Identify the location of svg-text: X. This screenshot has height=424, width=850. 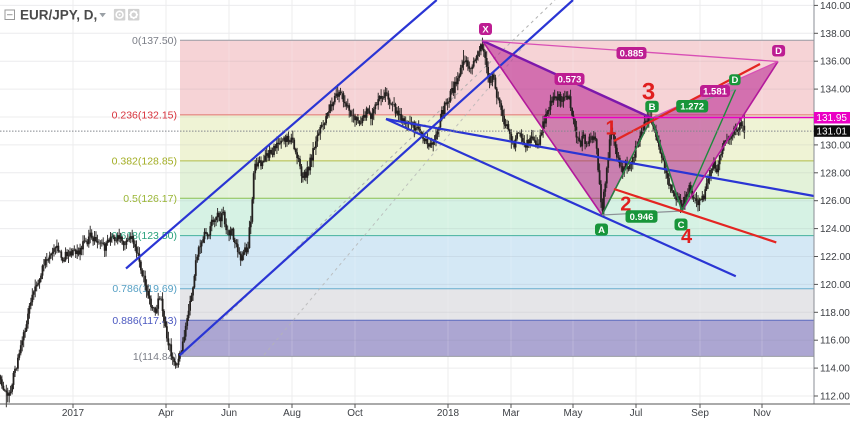
(485, 29).